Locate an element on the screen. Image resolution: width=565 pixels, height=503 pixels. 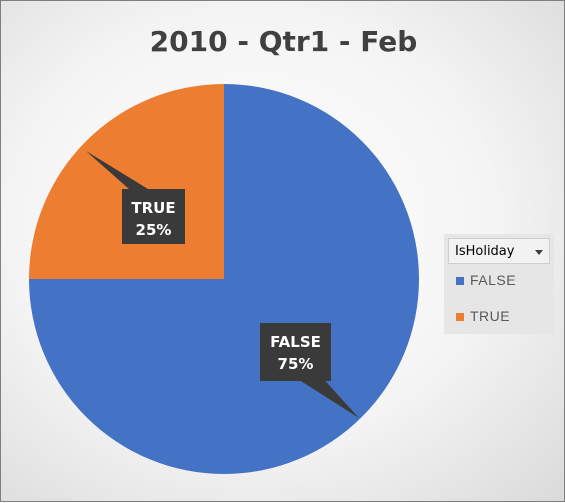
legend: IsHoliday FALSE TRUE is located at coordinates (499, 284).